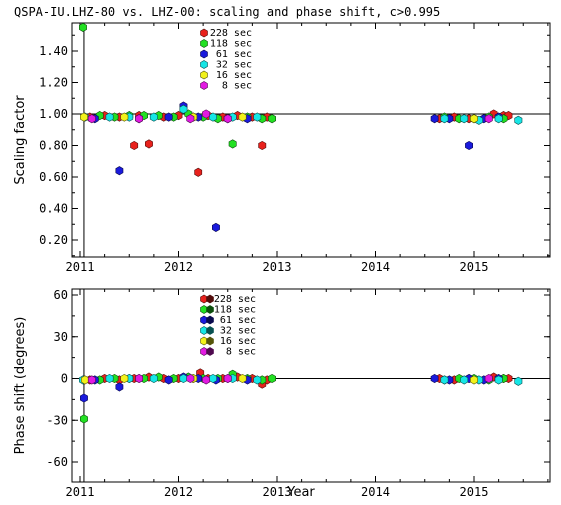  Describe the element at coordinates (53, 146) in the screenshot. I see `y-tick-label: 0.80` at that location.